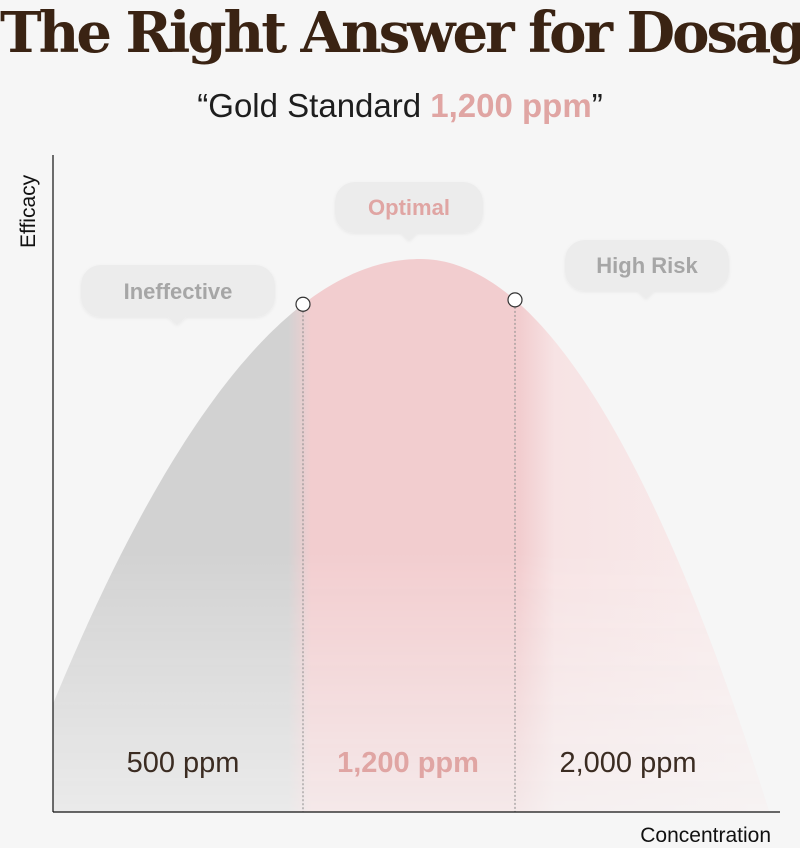 The width and height of the screenshot is (800, 848). What do you see at coordinates (178, 291) in the screenshot?
I see `zone-label-ineffective: Ineffective` at bounding box center [178, 291].